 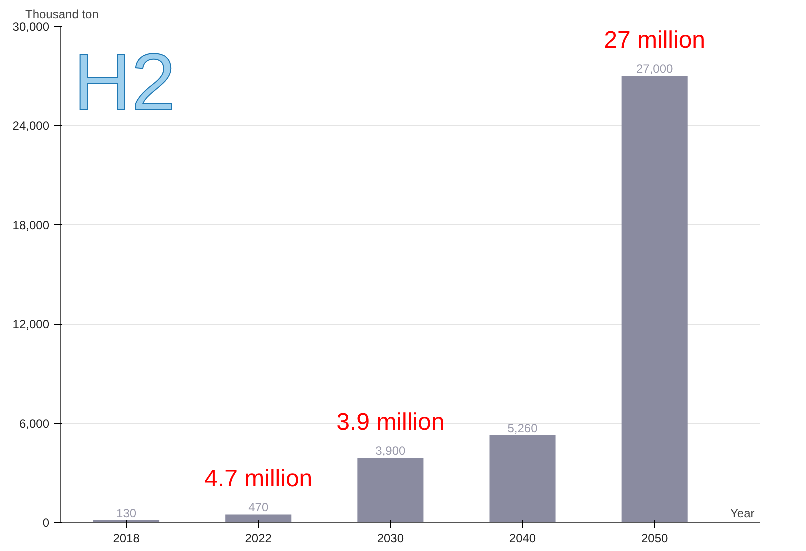 What do you see at coordinates (390, 422) in the screenshot?
I see `annotation: 3.9 million` at bounding box center [390, 422].